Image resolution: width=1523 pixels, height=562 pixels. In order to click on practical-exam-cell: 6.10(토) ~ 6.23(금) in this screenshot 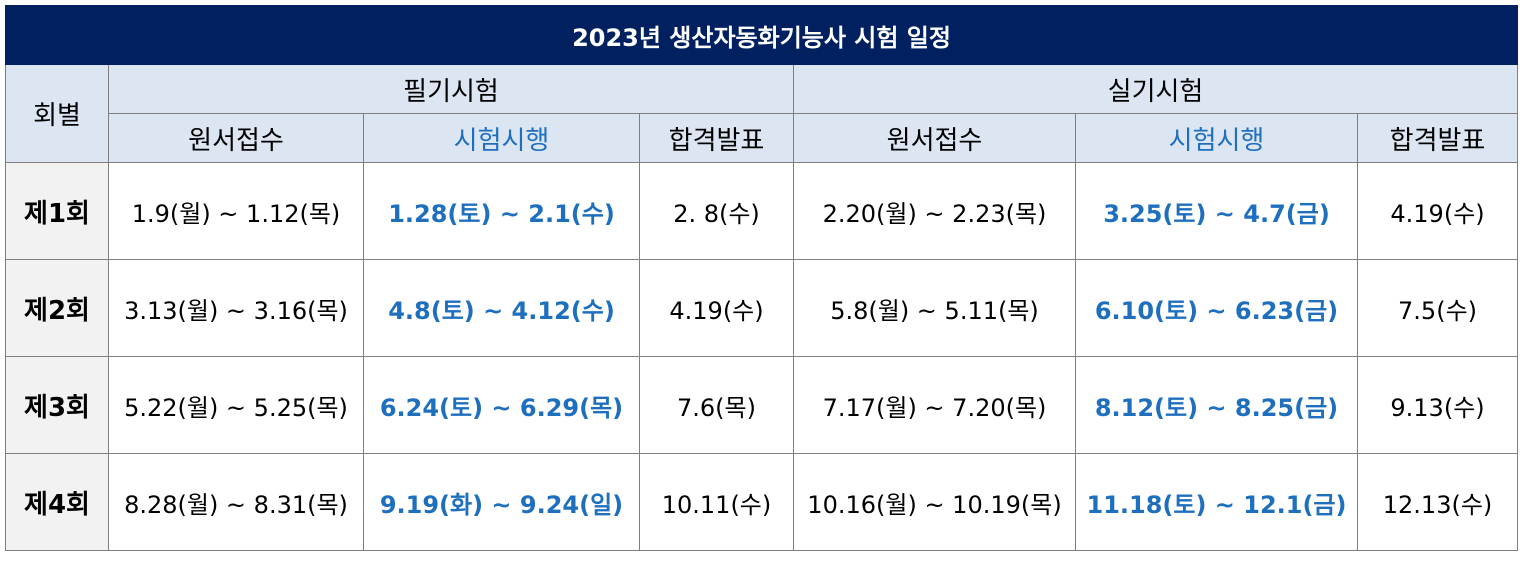, I will do `click(1216, 308)`.